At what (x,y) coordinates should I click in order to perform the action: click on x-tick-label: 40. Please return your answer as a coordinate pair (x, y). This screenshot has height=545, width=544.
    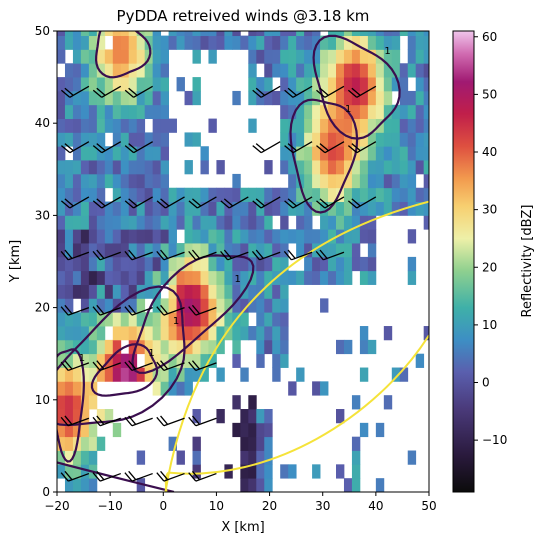
    Looking at the image, I should click on (375, 506).